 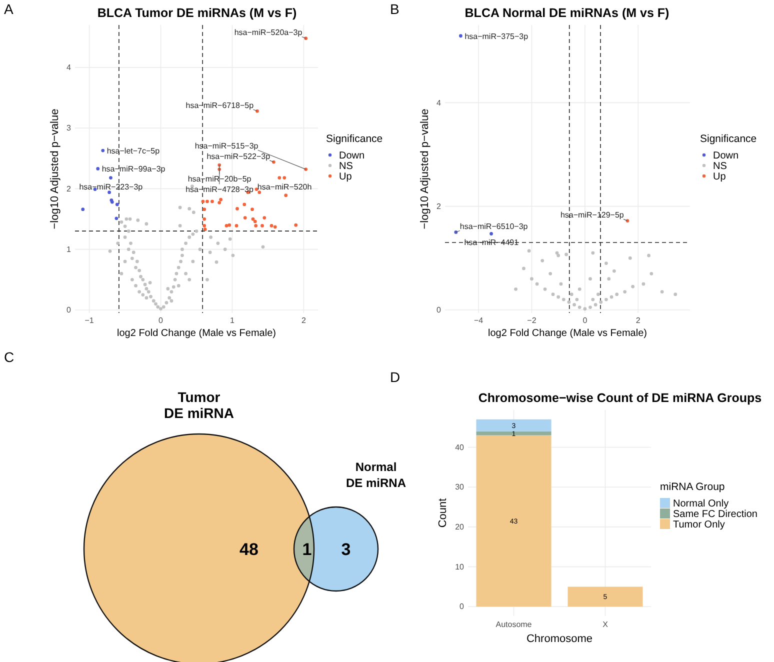 I want to click on annotation: hsa−miR−522−3p, so click(x=238, y=156).